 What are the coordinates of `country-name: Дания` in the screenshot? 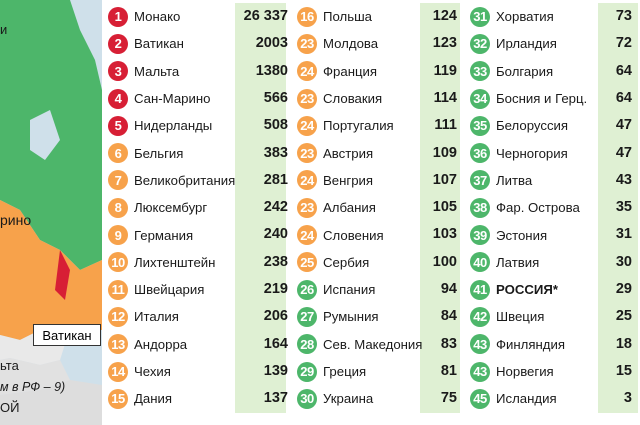 It's located at (153, 399).